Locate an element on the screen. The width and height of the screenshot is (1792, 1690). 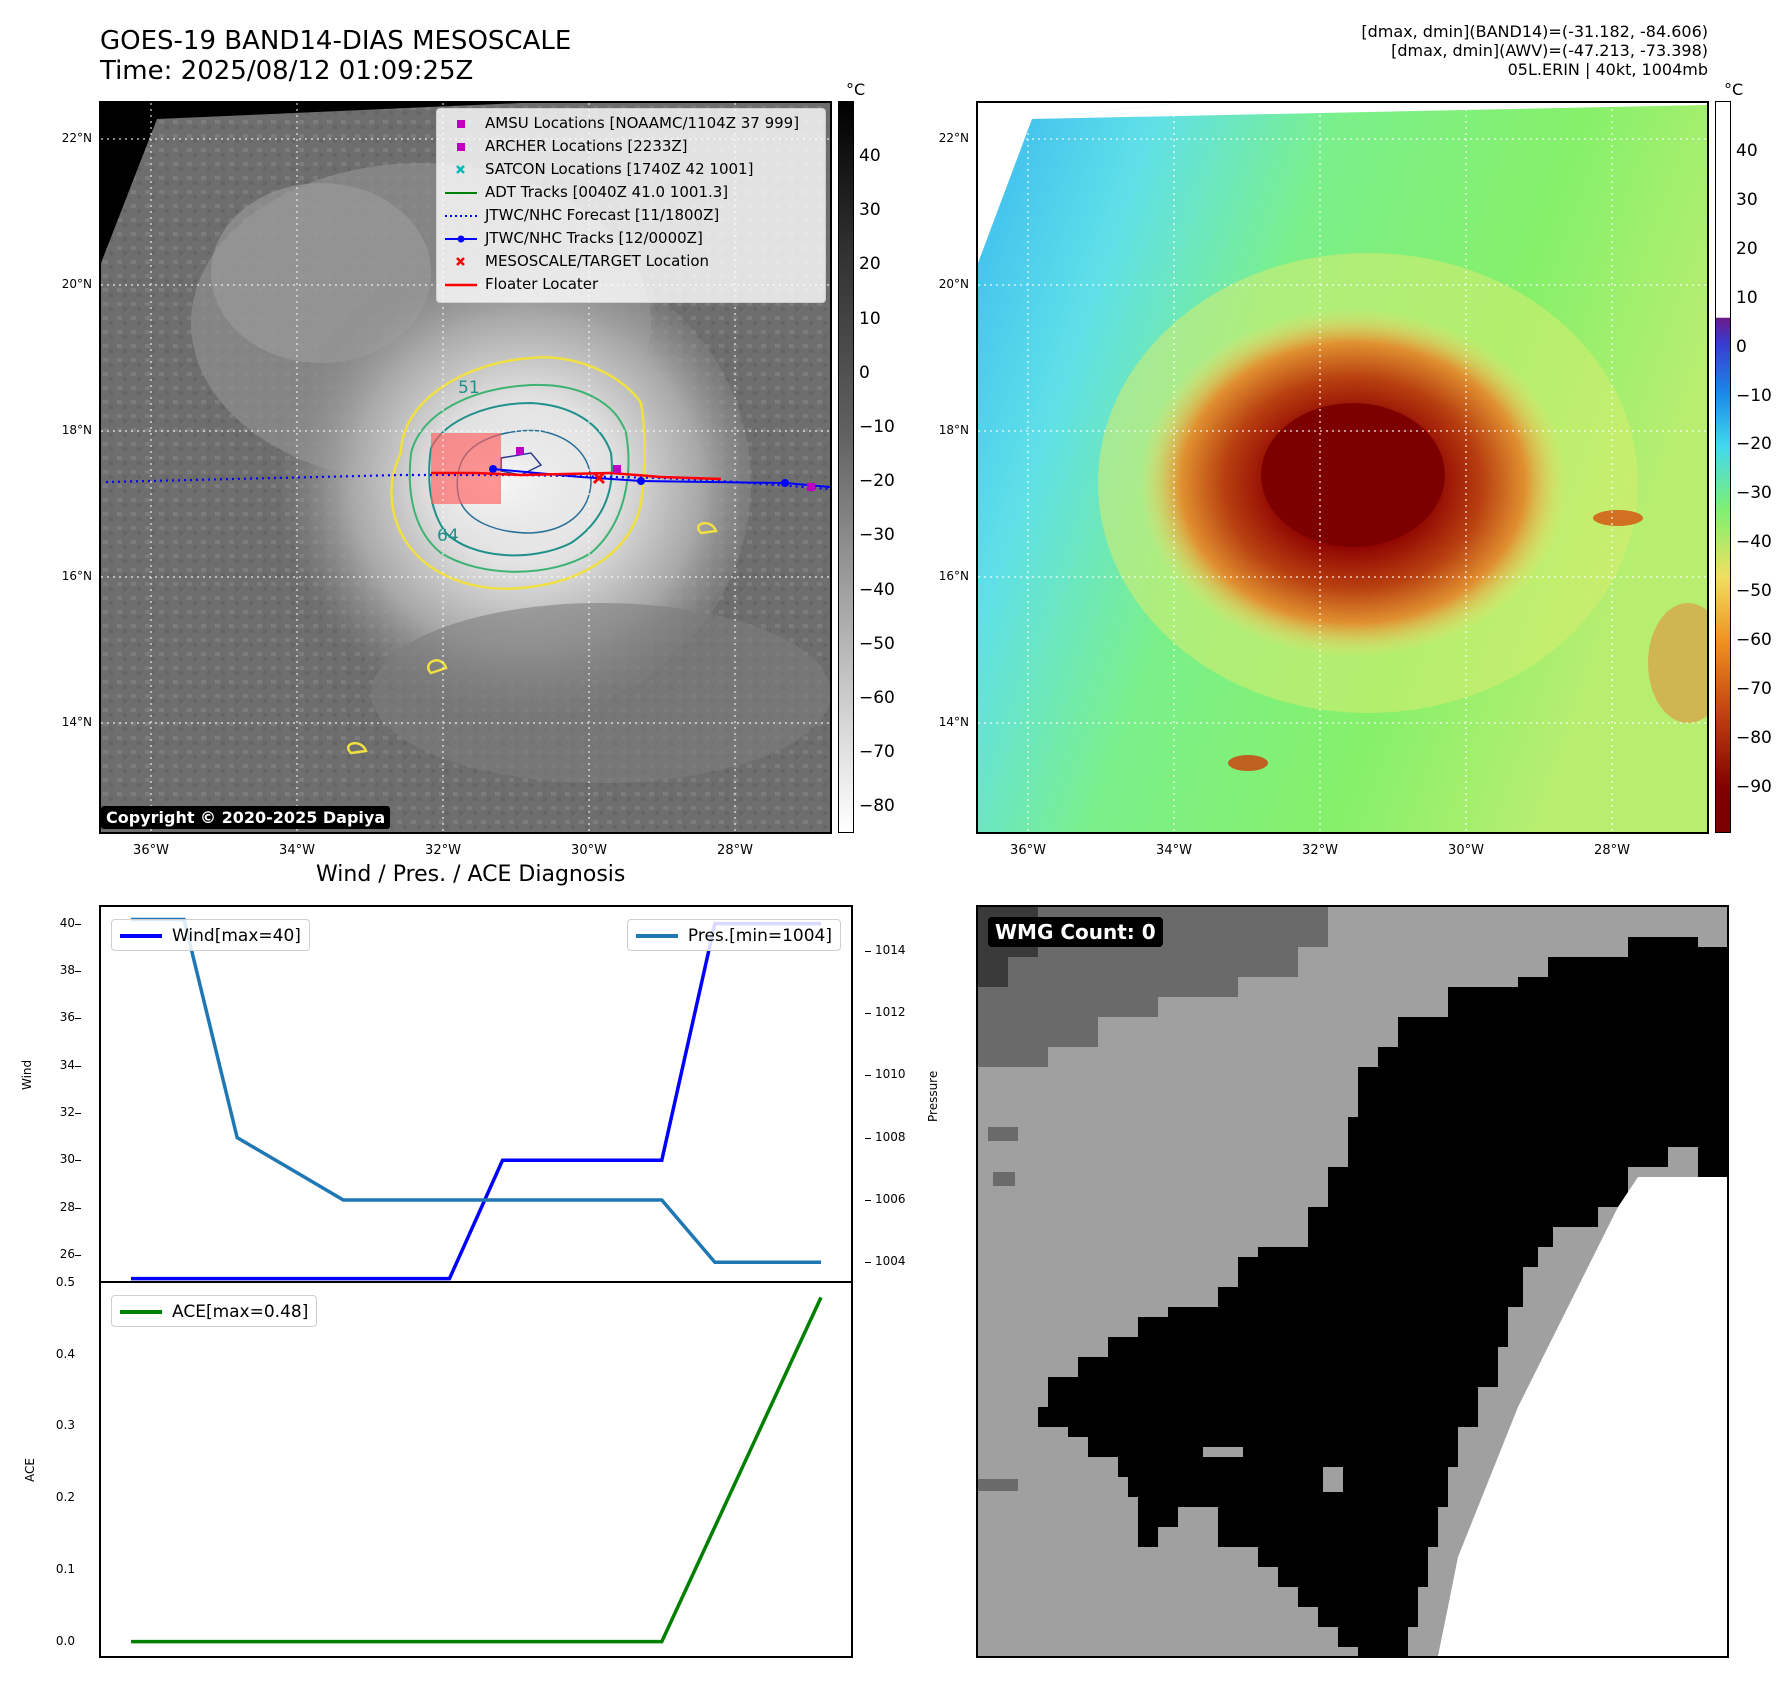
ir-lon-label: 28°W is located at coordinates (735, 850).